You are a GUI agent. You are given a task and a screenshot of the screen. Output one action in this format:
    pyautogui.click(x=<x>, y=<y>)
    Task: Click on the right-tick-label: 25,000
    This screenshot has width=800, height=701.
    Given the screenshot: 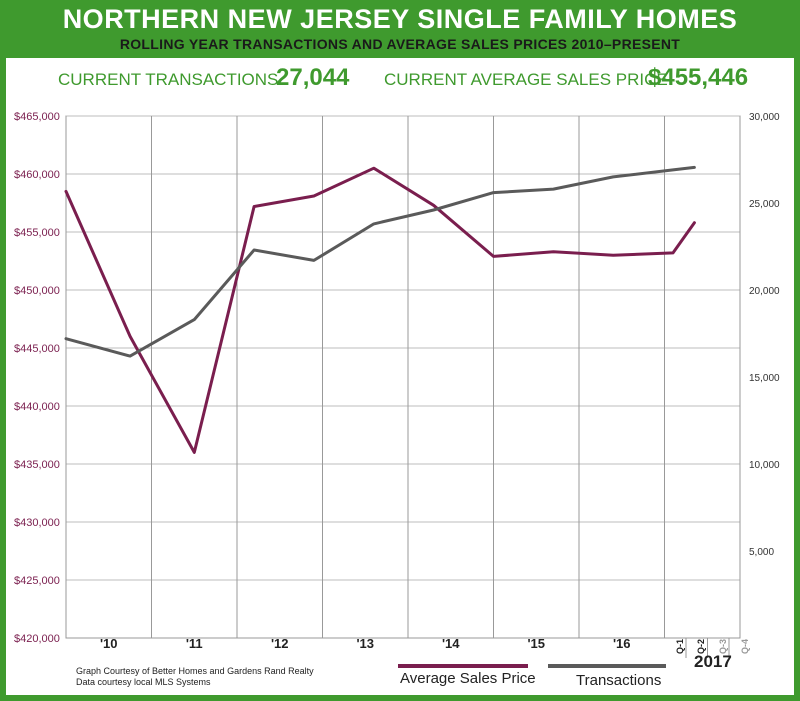 What is the action you would take?
    pyautogui.click(x=764, y=204)
    